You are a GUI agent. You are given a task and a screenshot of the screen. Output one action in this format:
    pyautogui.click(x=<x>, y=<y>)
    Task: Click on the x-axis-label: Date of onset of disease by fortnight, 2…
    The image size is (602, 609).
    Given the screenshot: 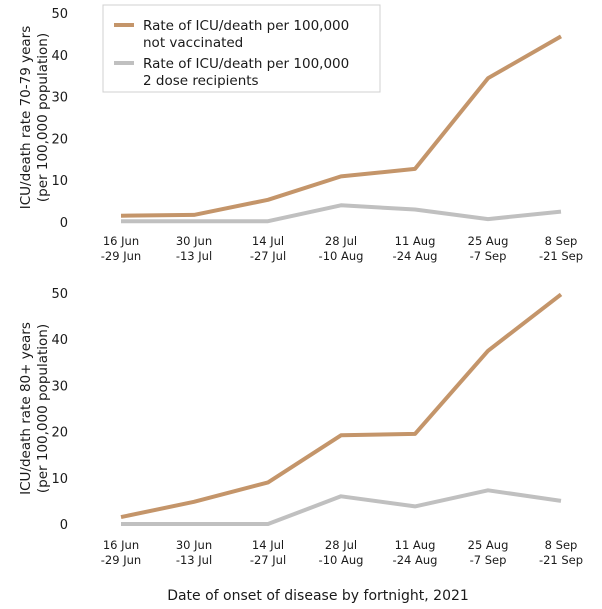 What is the action you would take?
    pyautogui.click(x=318, y=596)
    